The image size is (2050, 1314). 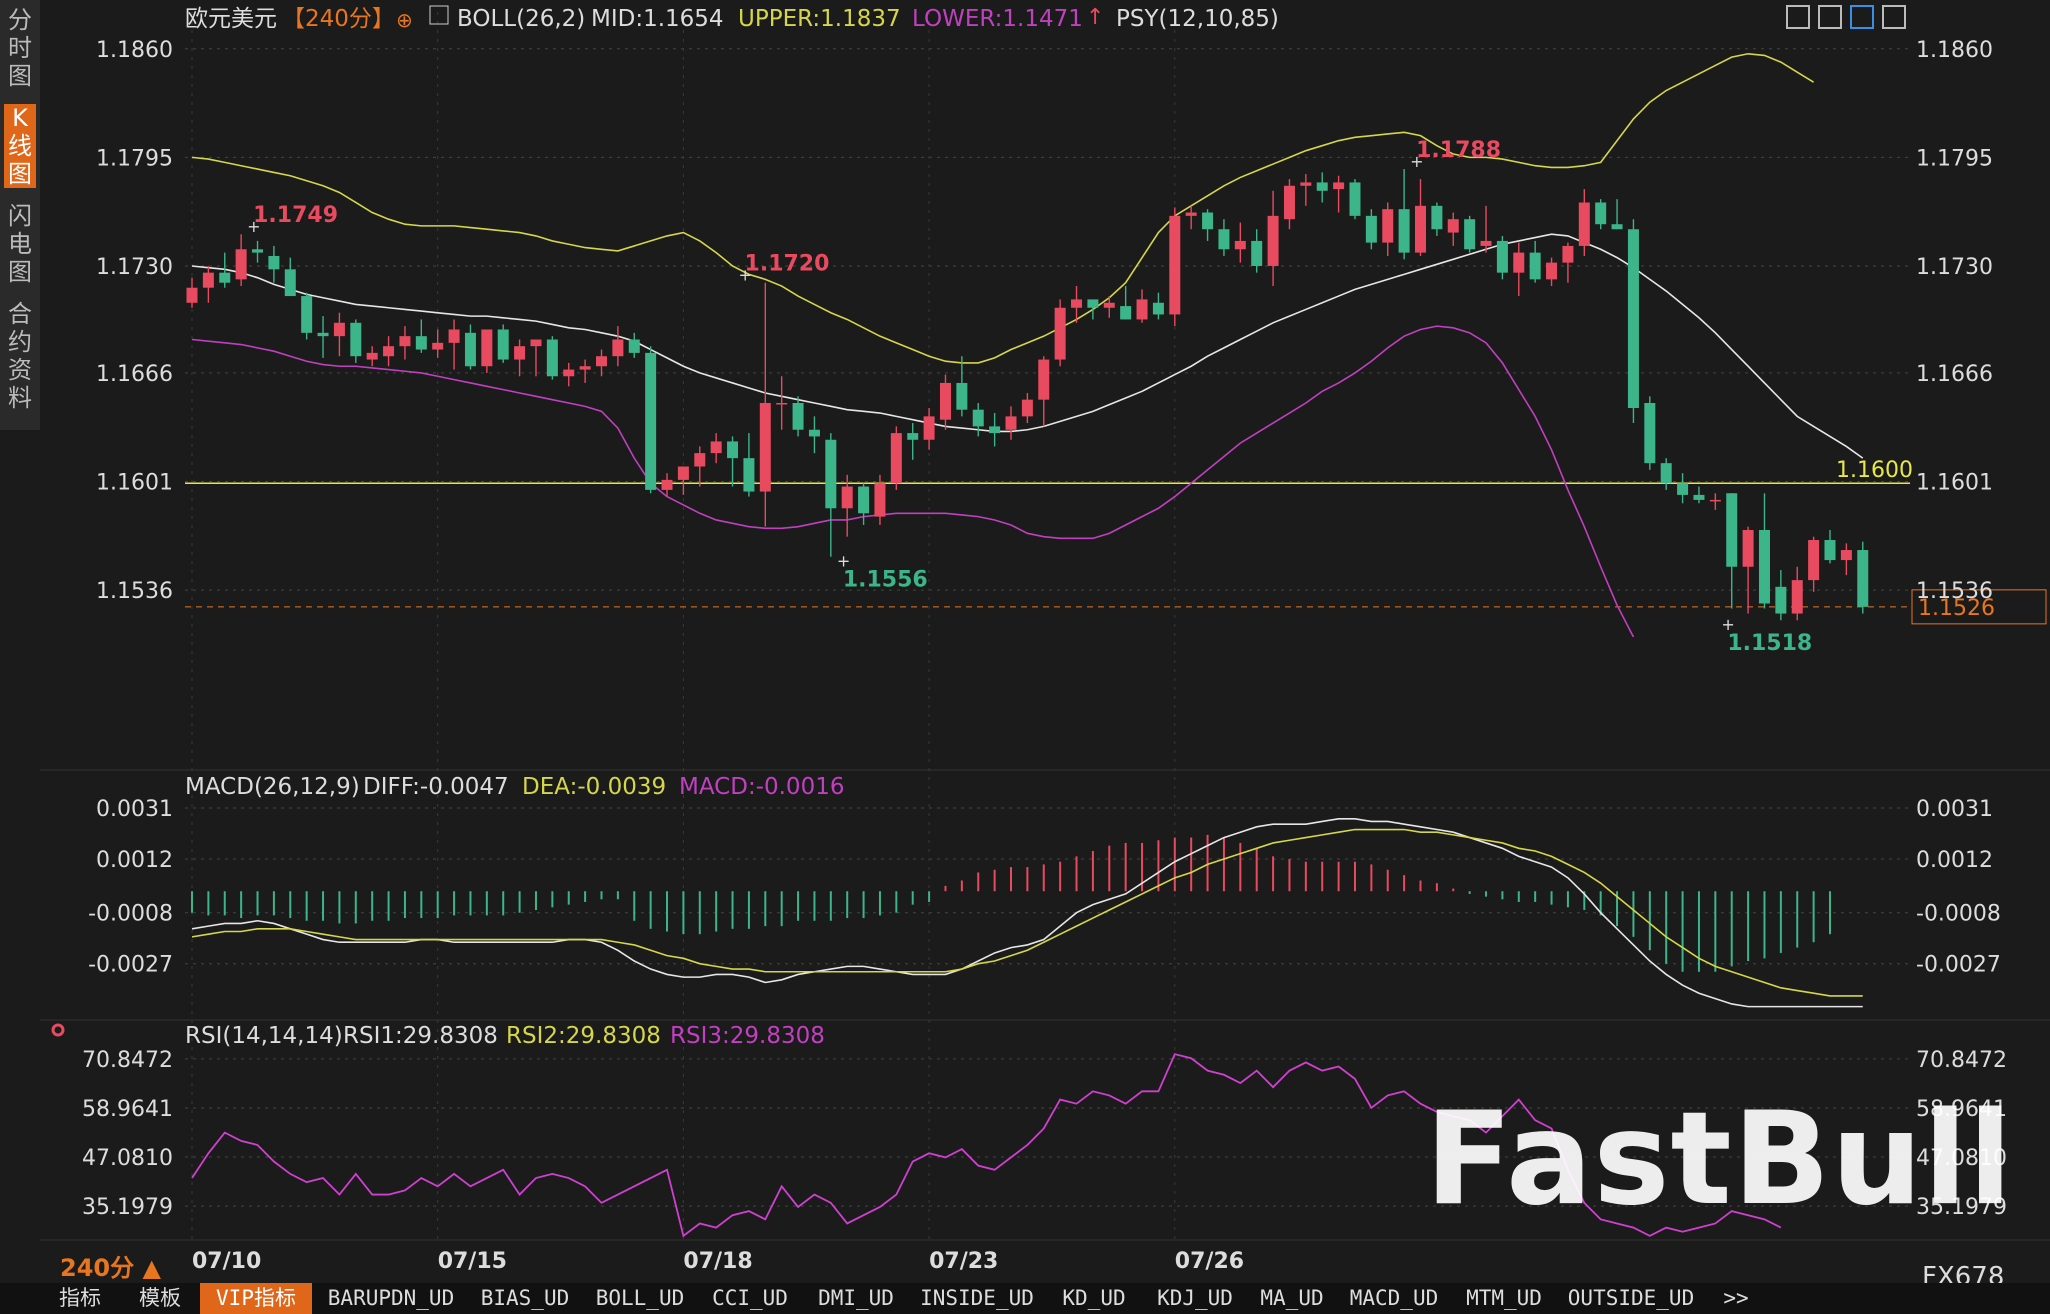 I want to click on tab-bias: BIAS_UD, so click(x=525, y=1298).